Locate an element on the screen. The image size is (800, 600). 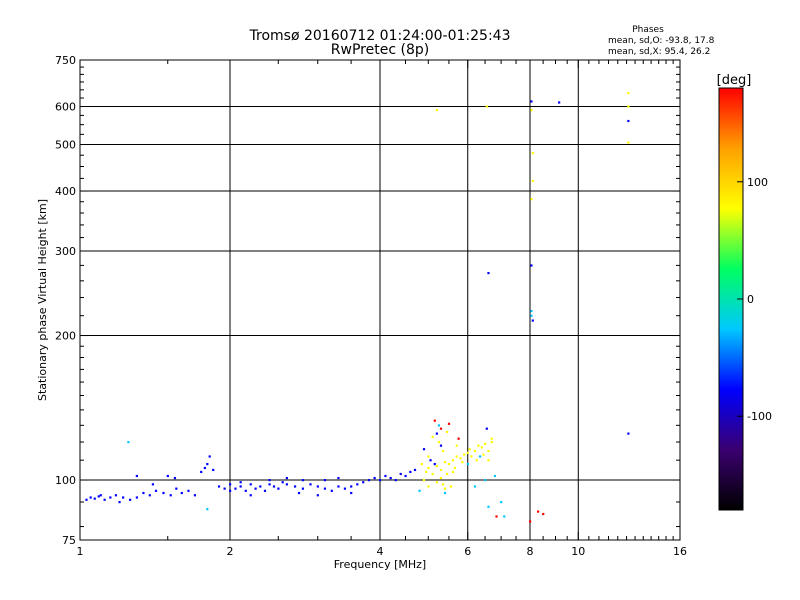
colorbar-tick-label: -100 is located at coordinates (759, 416).